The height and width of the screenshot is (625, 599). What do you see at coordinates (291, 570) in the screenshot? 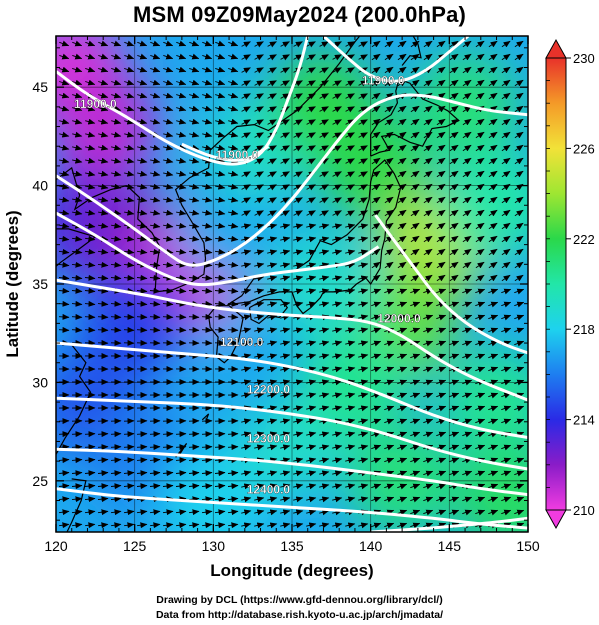
I see `x-axis-label: Longitude (degrees)` at bounding box center [291, 570].